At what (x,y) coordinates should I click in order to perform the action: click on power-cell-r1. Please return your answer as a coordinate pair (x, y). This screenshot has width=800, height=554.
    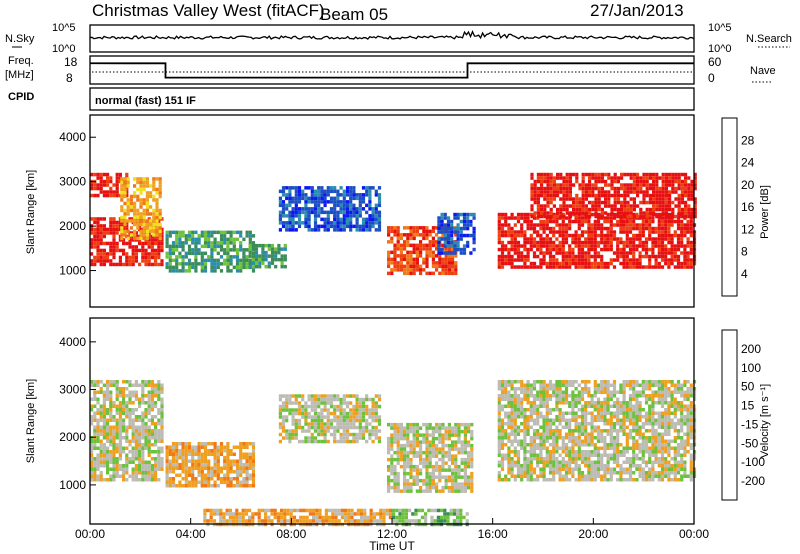
    Looking at the image, I should click on (117, 181).